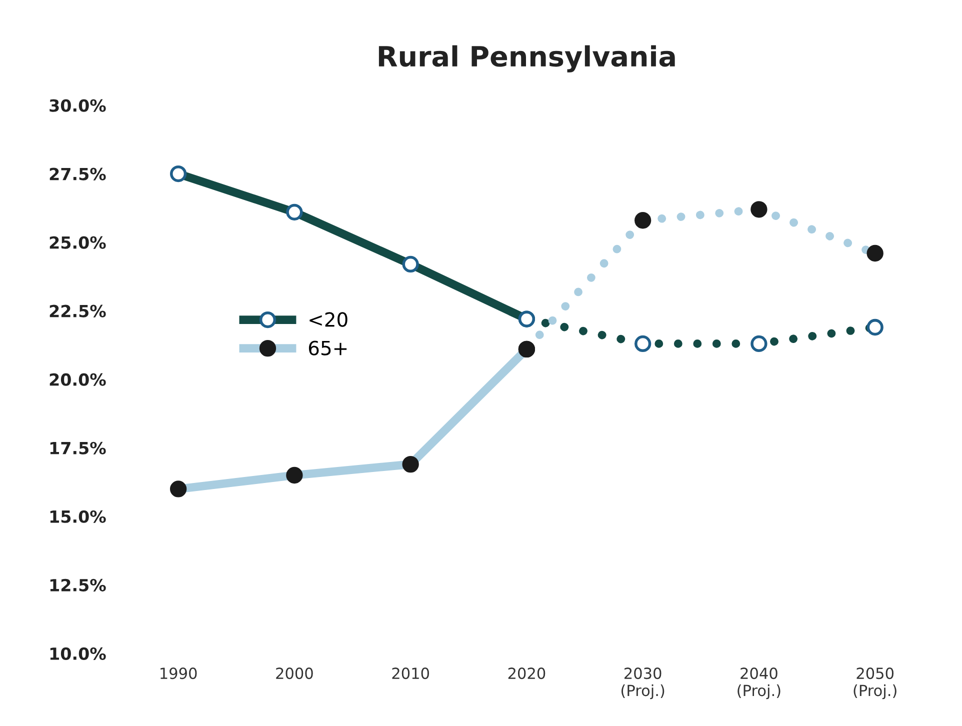  What do you see at coordinates (643, 684) in the screenshot?
I see `x-tick-label: 2030 (Proj.)` at bounding box center [643, 684].